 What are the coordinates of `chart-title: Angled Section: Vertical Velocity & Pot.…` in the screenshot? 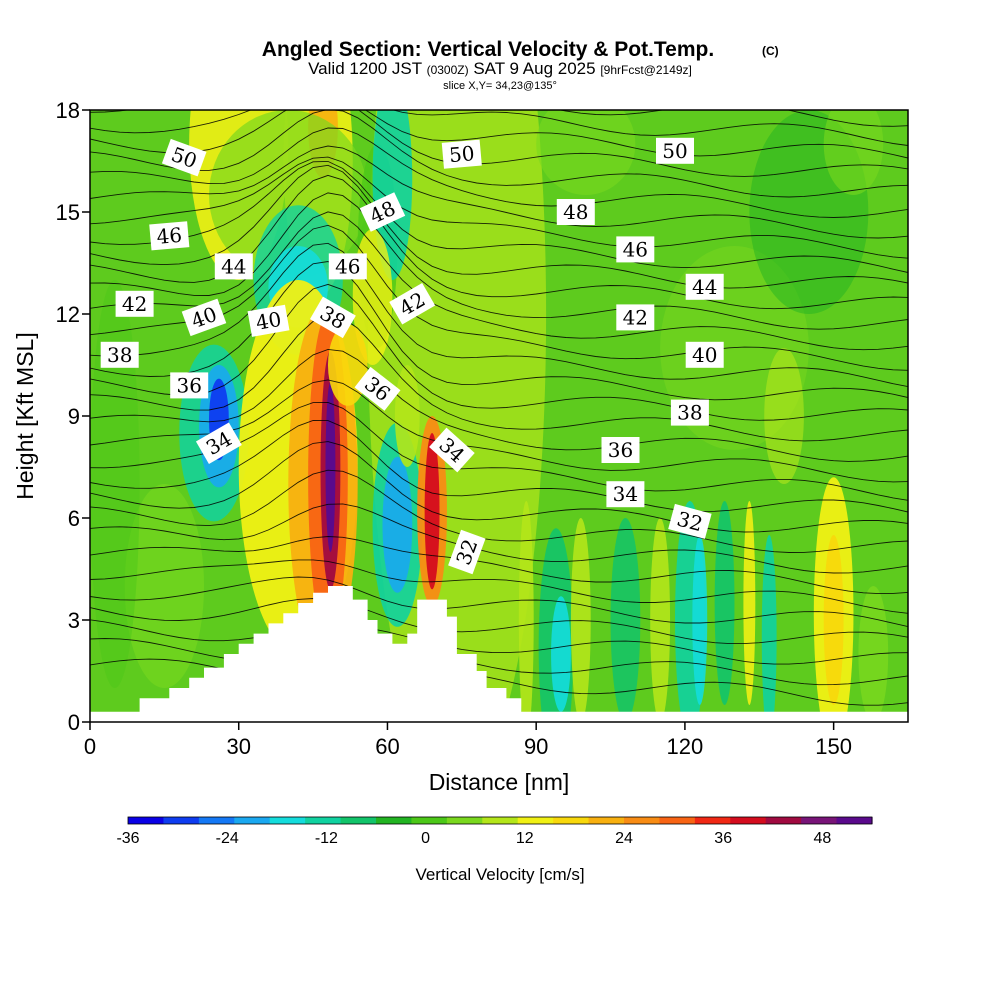 It's located at (488, 49).